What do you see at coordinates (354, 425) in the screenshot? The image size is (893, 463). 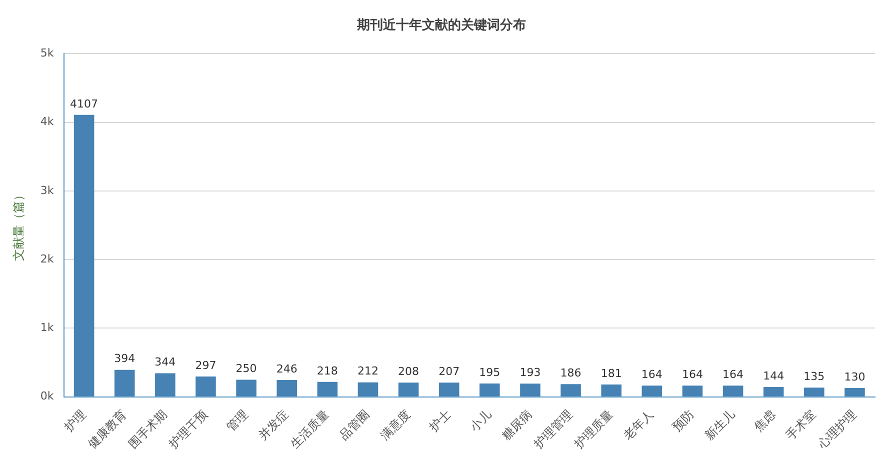 I see `x-tick-label: 品管圈` at bounding box center [354, 425].